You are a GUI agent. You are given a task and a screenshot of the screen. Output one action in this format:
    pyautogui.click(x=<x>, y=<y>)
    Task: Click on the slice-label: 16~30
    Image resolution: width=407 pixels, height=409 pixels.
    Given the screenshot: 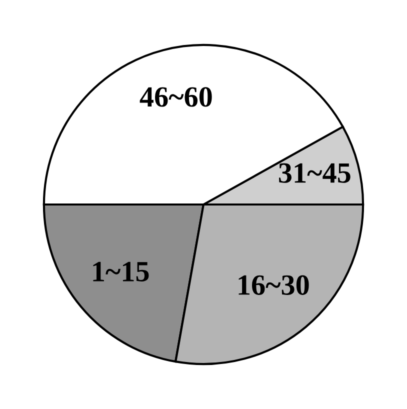 What is the action you would take?
    pyautogui.click(x=273, y=285)
    